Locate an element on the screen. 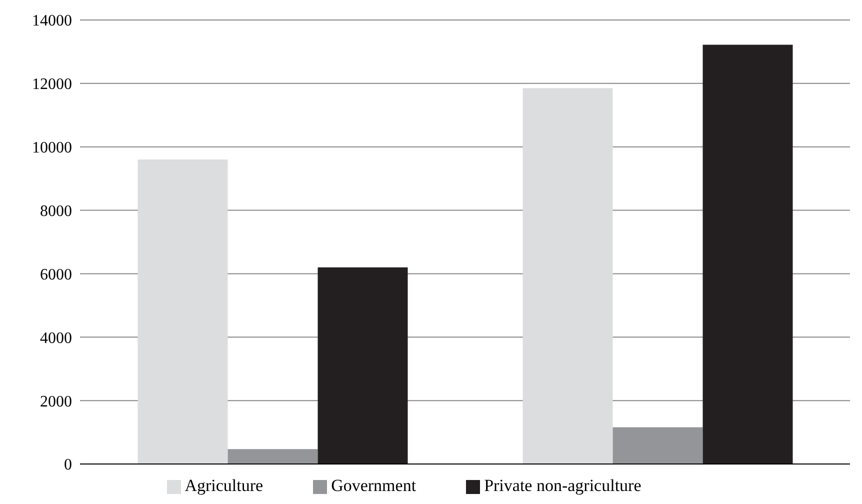 This screenshot has width=862, height=504. y-tick-label: 14000 is located at coordinates (52, 21).